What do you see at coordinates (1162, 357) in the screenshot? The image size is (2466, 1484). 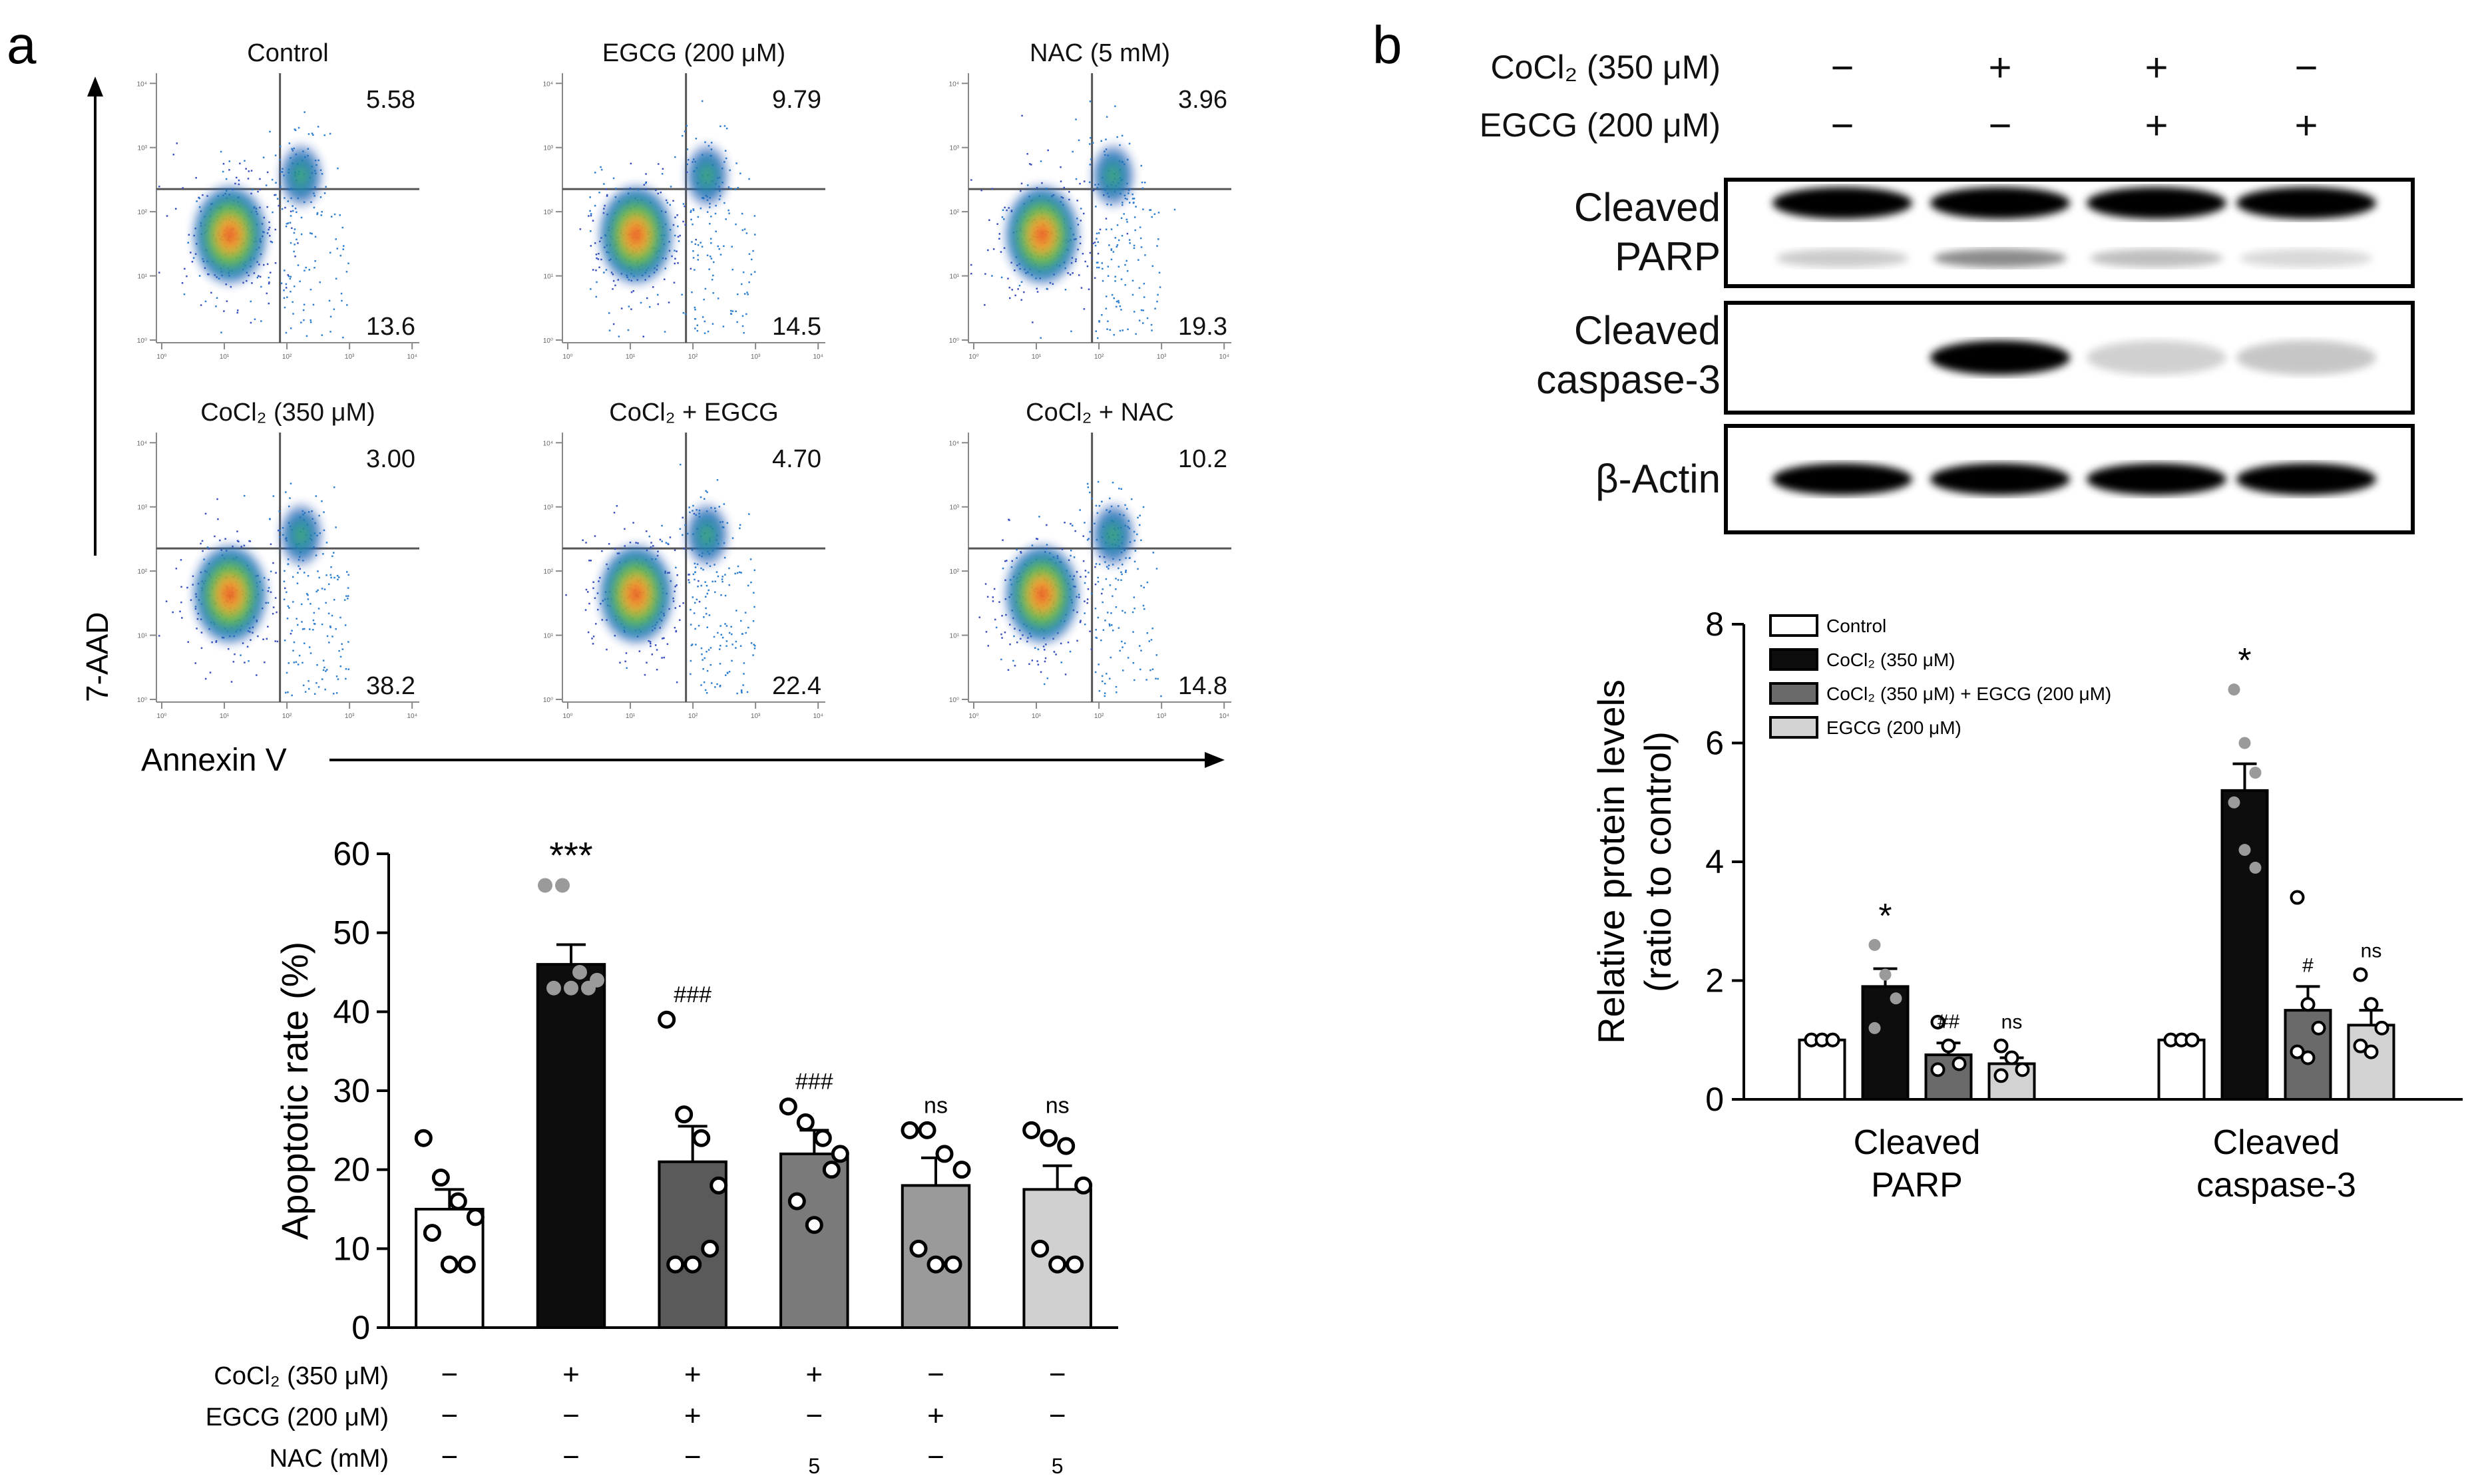 I see `flow-x-tick-label: 10³` at bounding box center [1162, 357].